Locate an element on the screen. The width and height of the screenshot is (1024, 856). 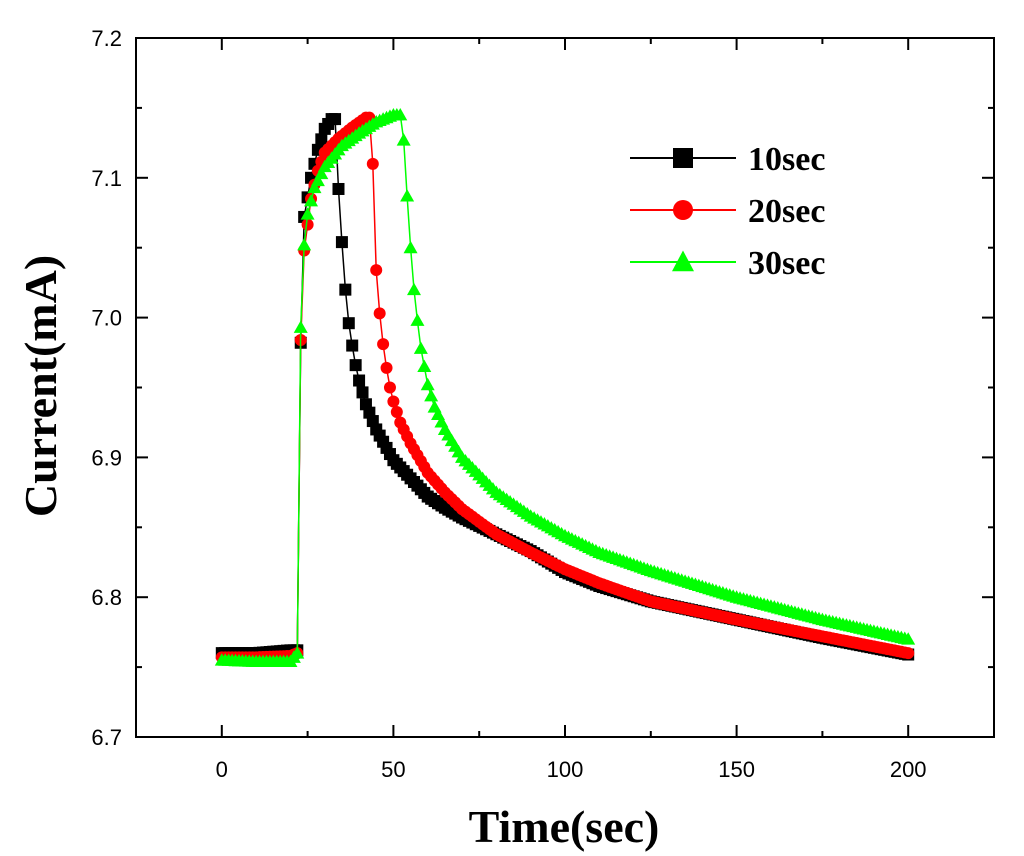
x-tick-label: 150 is located at coordinates (736, 769).